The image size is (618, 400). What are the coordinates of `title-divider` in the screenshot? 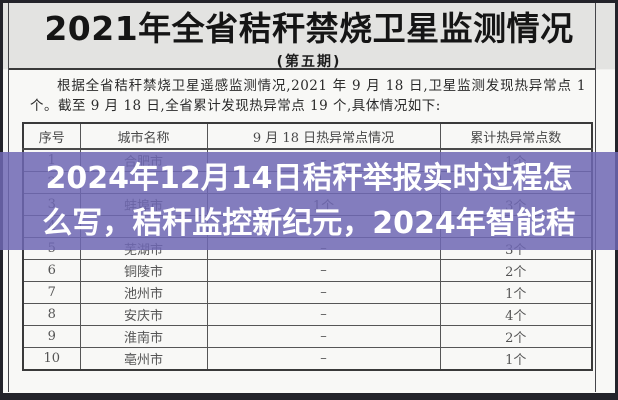 It's located at (302, 69).